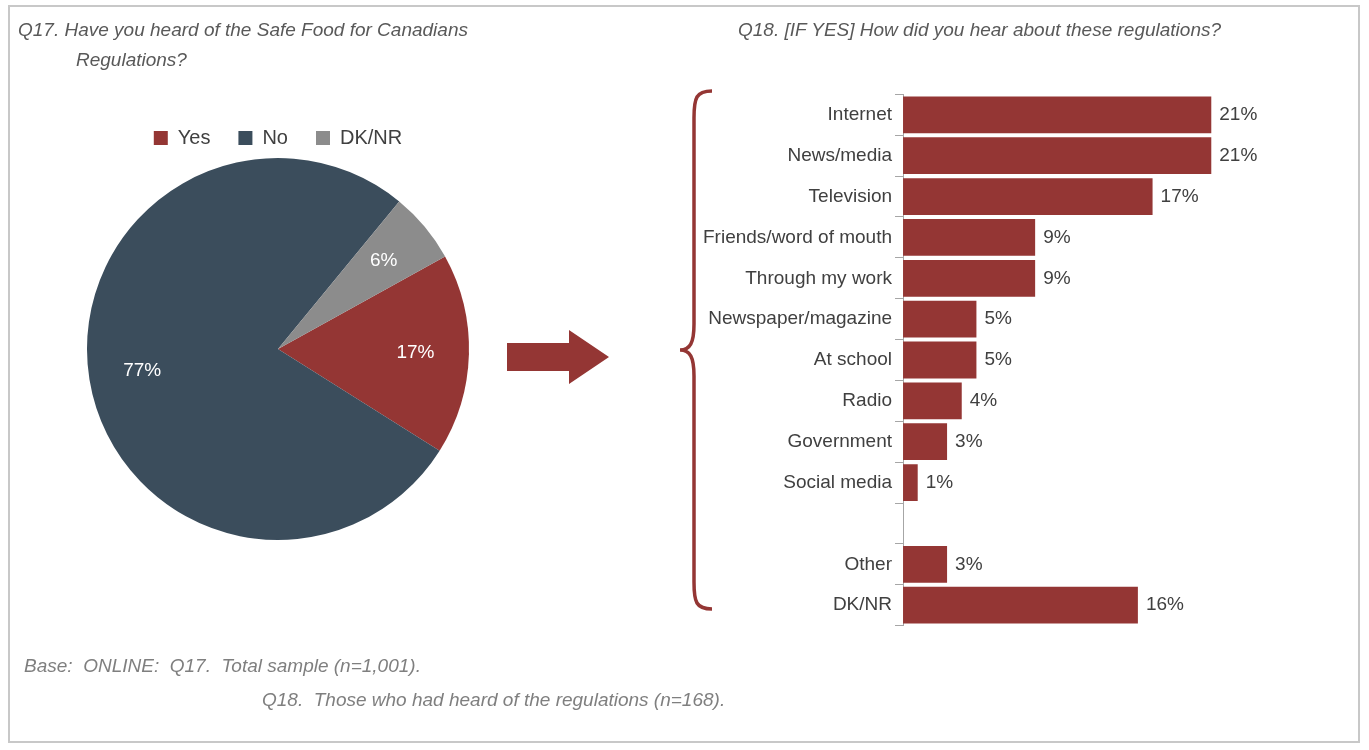  Describe the element at coordinates (860, 114) in the screenshot. I see `y-tick-label: Internet` at that location.